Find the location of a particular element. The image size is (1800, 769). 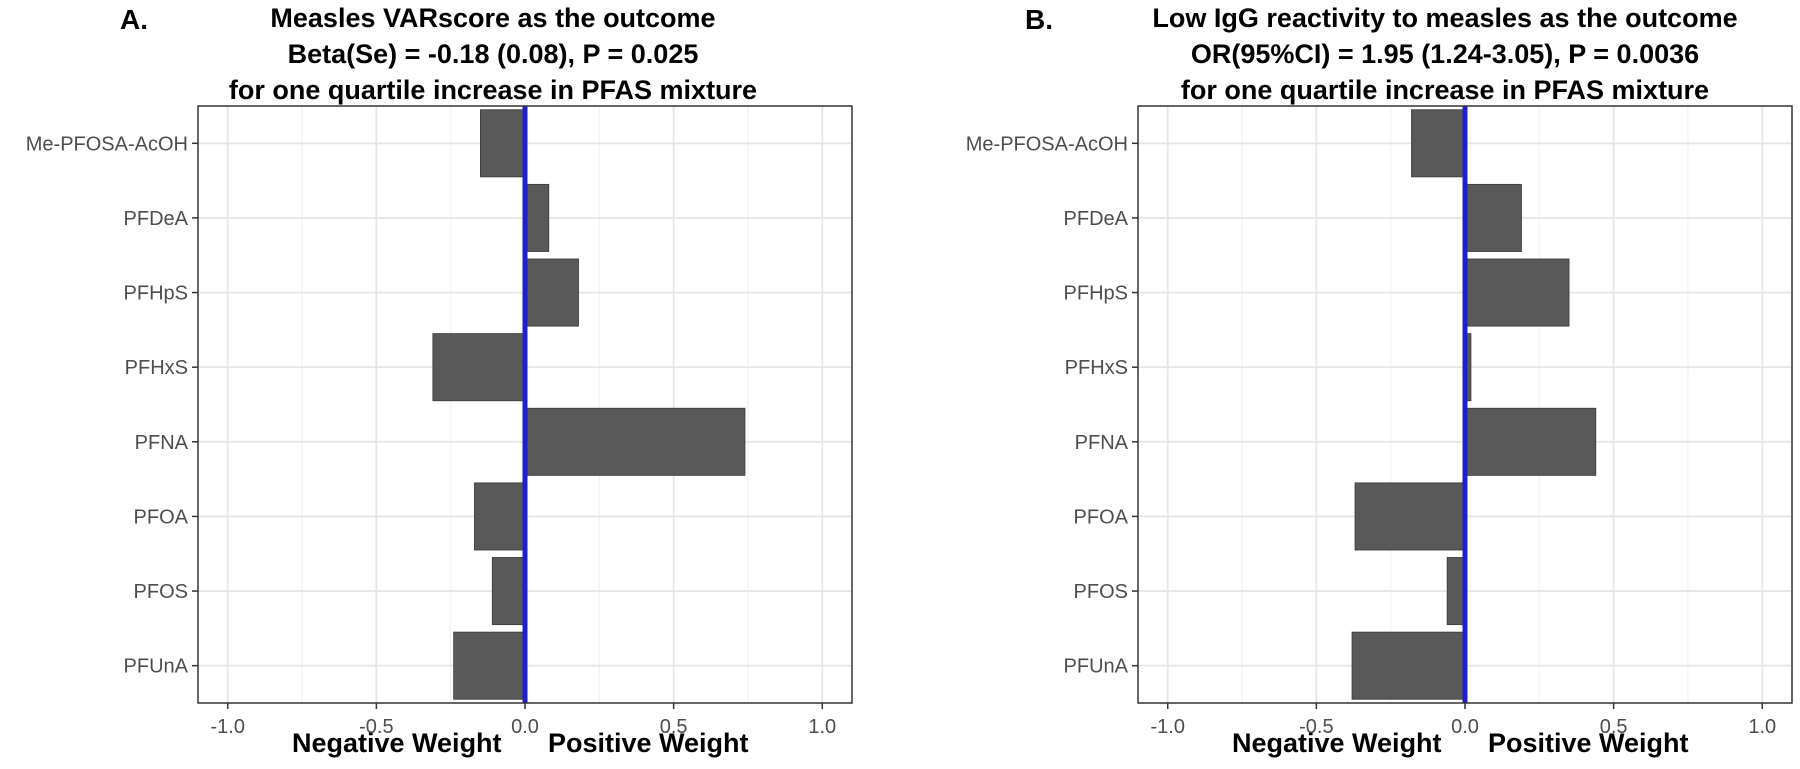

panel-b-x-tick-label: -0.5 is located at coordinates (1316, 727).